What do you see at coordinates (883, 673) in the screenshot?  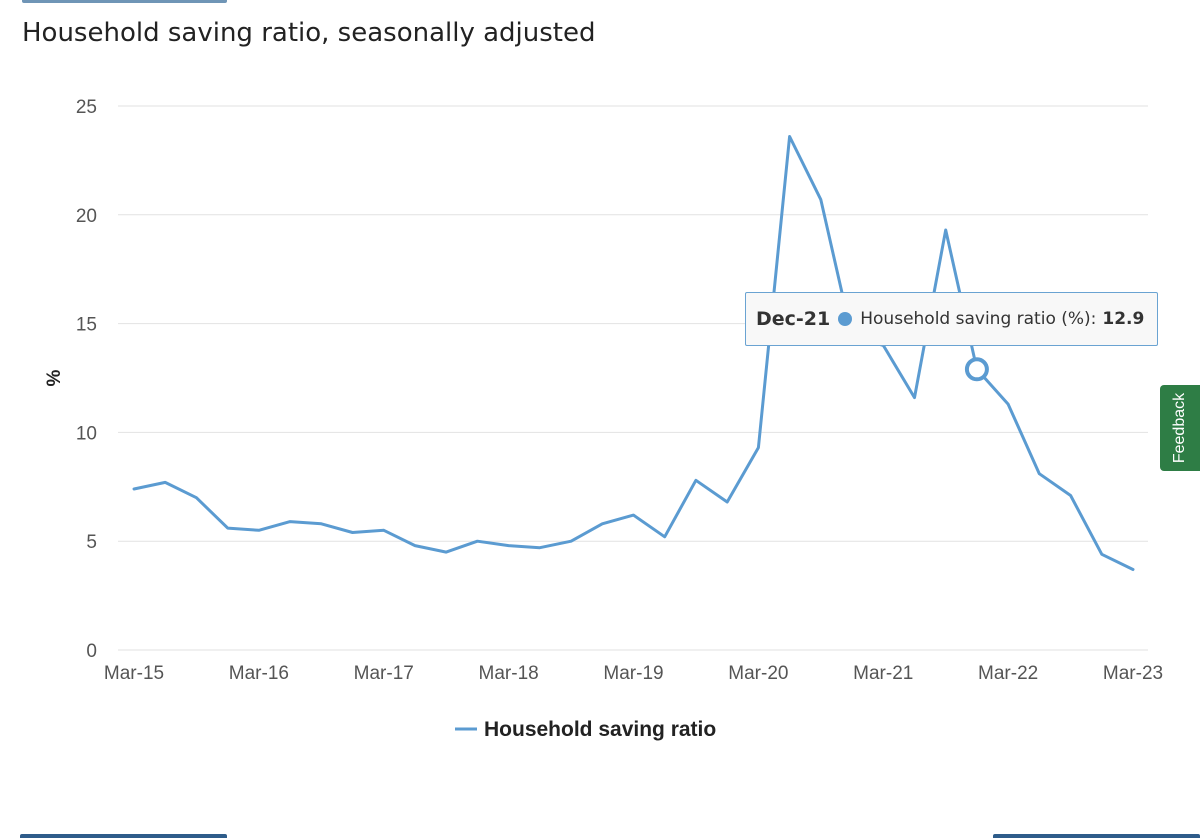 I see `x-tick-label: Mar-21` at bounding box center [883, 673].